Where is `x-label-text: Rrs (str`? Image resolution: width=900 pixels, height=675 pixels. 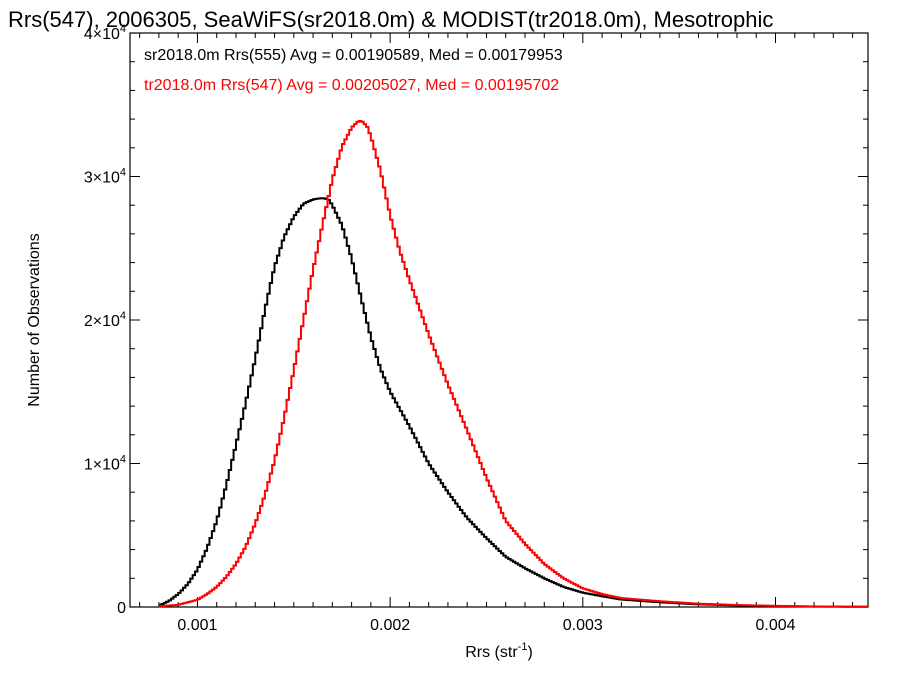
x-label-text: Rrs (str is located at coordinates (491, 652).